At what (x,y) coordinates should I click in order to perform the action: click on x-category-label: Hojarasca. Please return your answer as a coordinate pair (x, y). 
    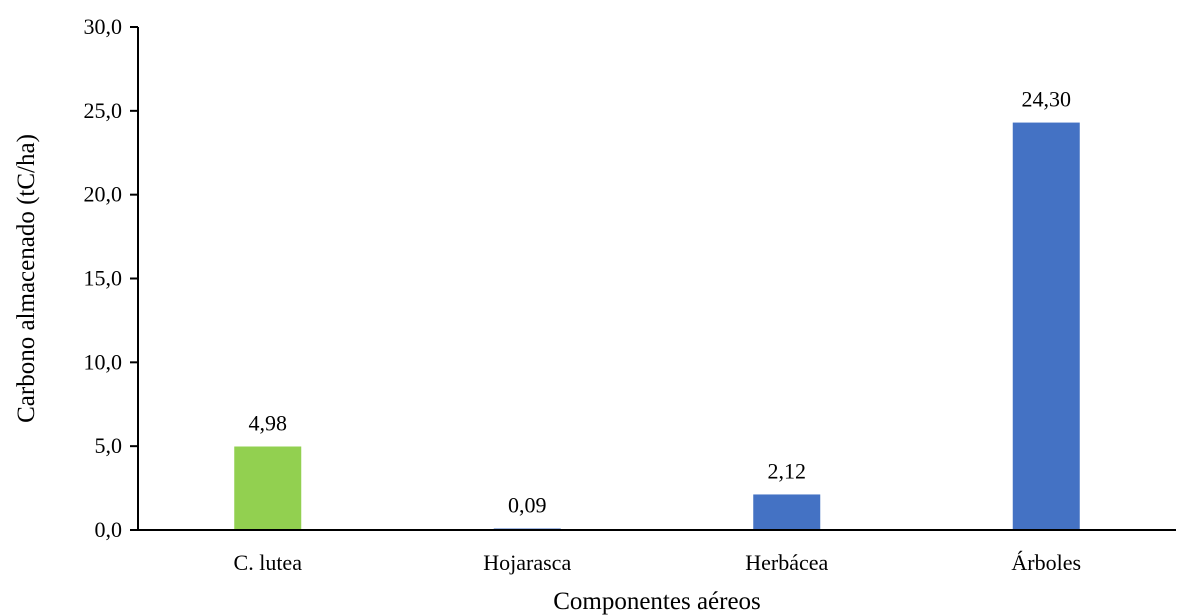
    Looking at the image, I should click on (527, 562).